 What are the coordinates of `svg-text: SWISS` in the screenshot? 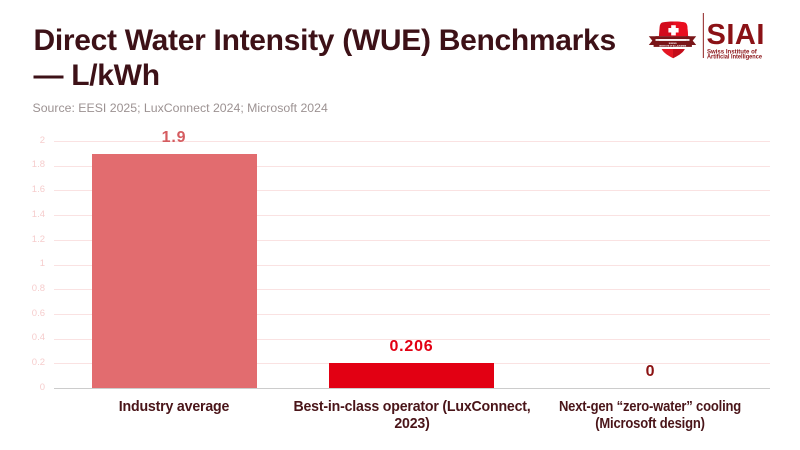 It's located at (673, 44).